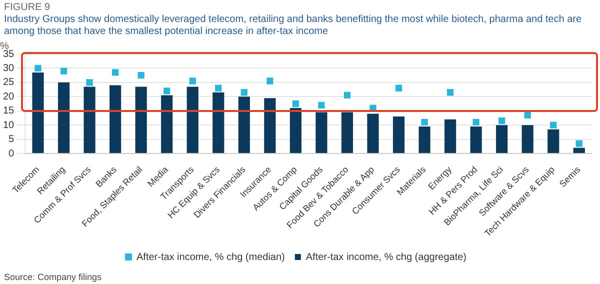  Describe the element at coordinates (9, 68) in the screenshot. I see `y-tick-label: 30` at that location.